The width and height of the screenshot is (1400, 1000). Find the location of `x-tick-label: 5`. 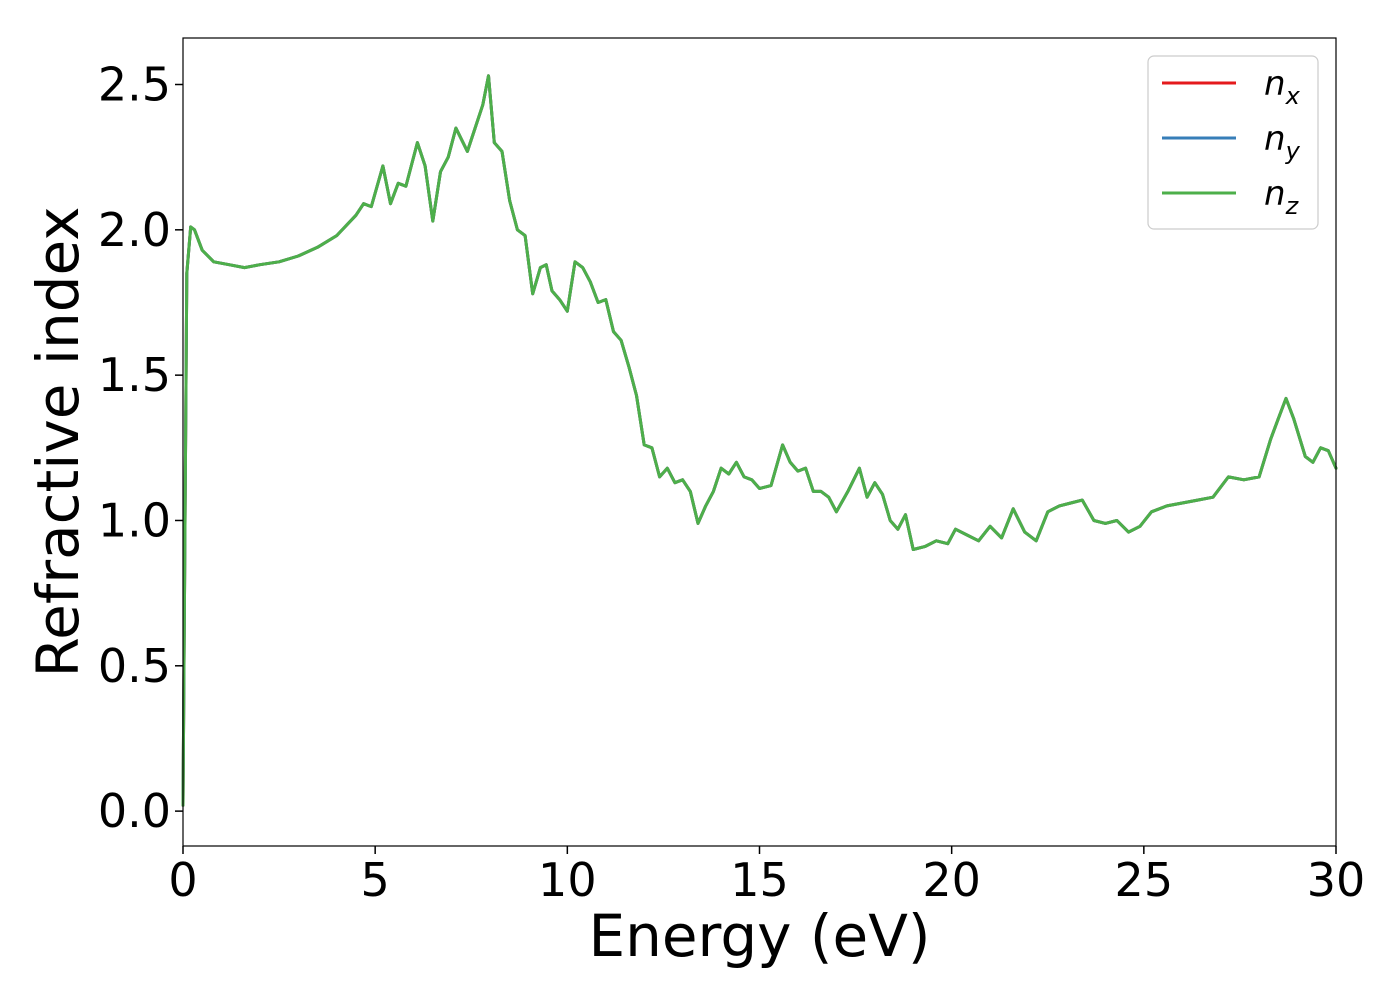

x-tick-label: 5 is located at coordinates (375, 880).